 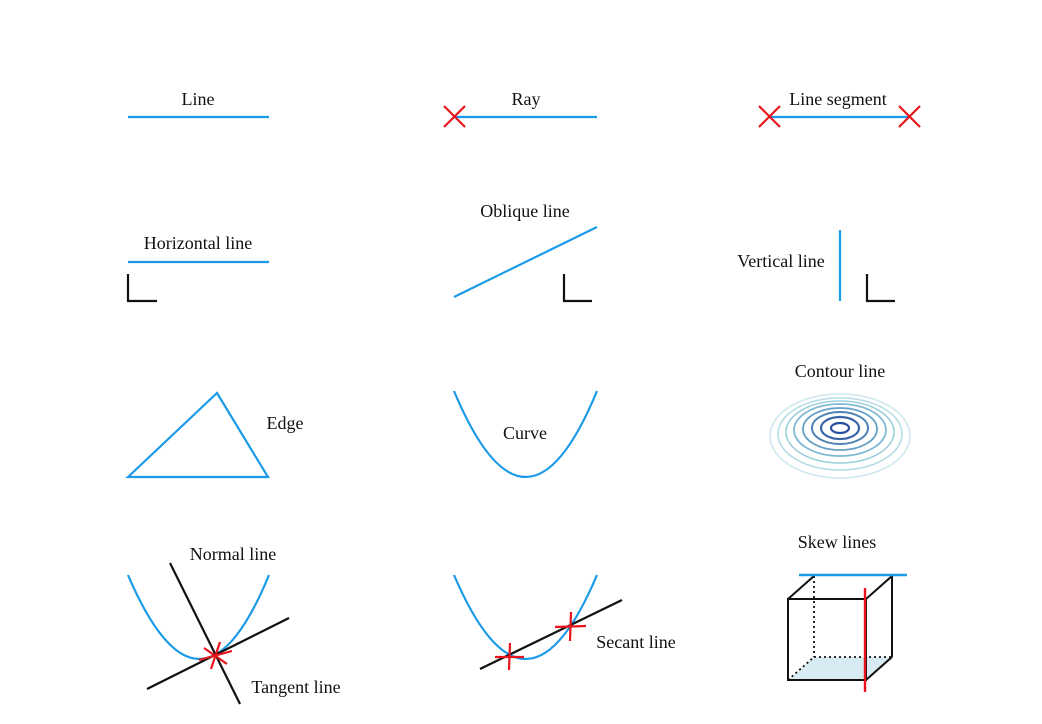 I want to click on vertical-axis-corner-icon, so click(x=880, y=288).